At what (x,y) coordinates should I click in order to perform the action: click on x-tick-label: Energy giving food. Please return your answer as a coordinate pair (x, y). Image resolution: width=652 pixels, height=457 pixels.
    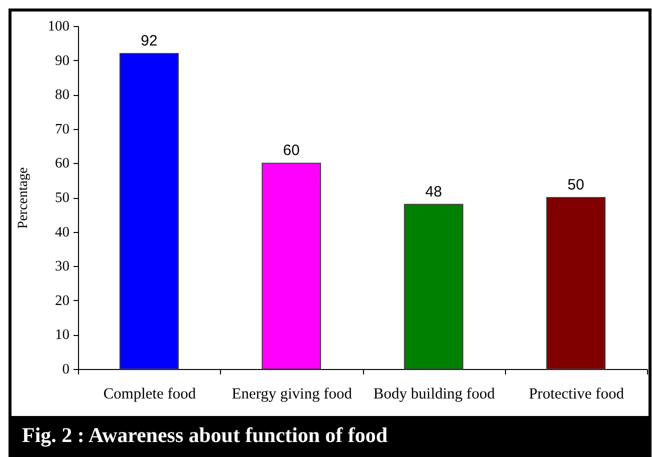
    Looking at the image, I should click on (292, 394).